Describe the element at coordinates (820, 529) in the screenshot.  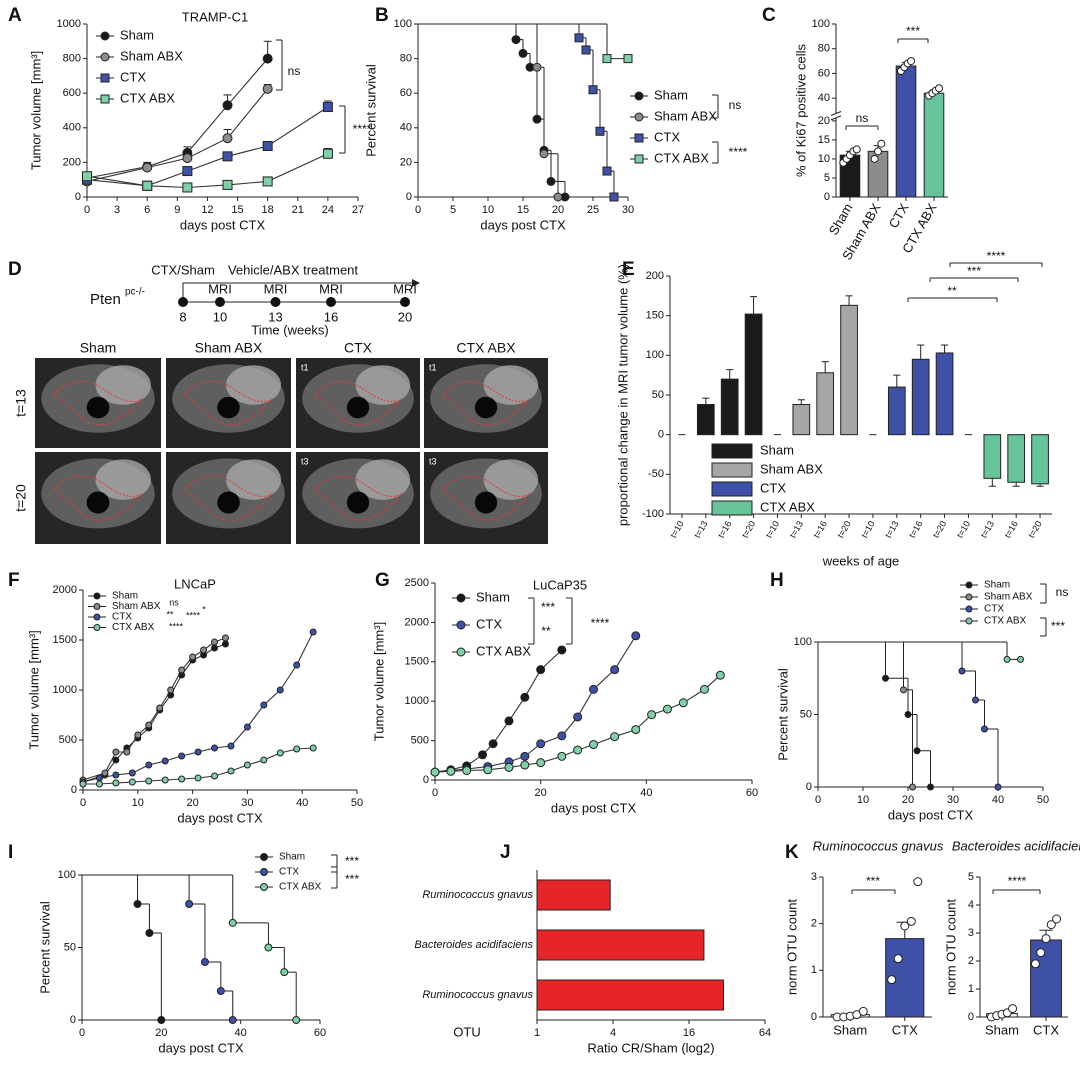
I see `x-tick-label: t=16` at that location.